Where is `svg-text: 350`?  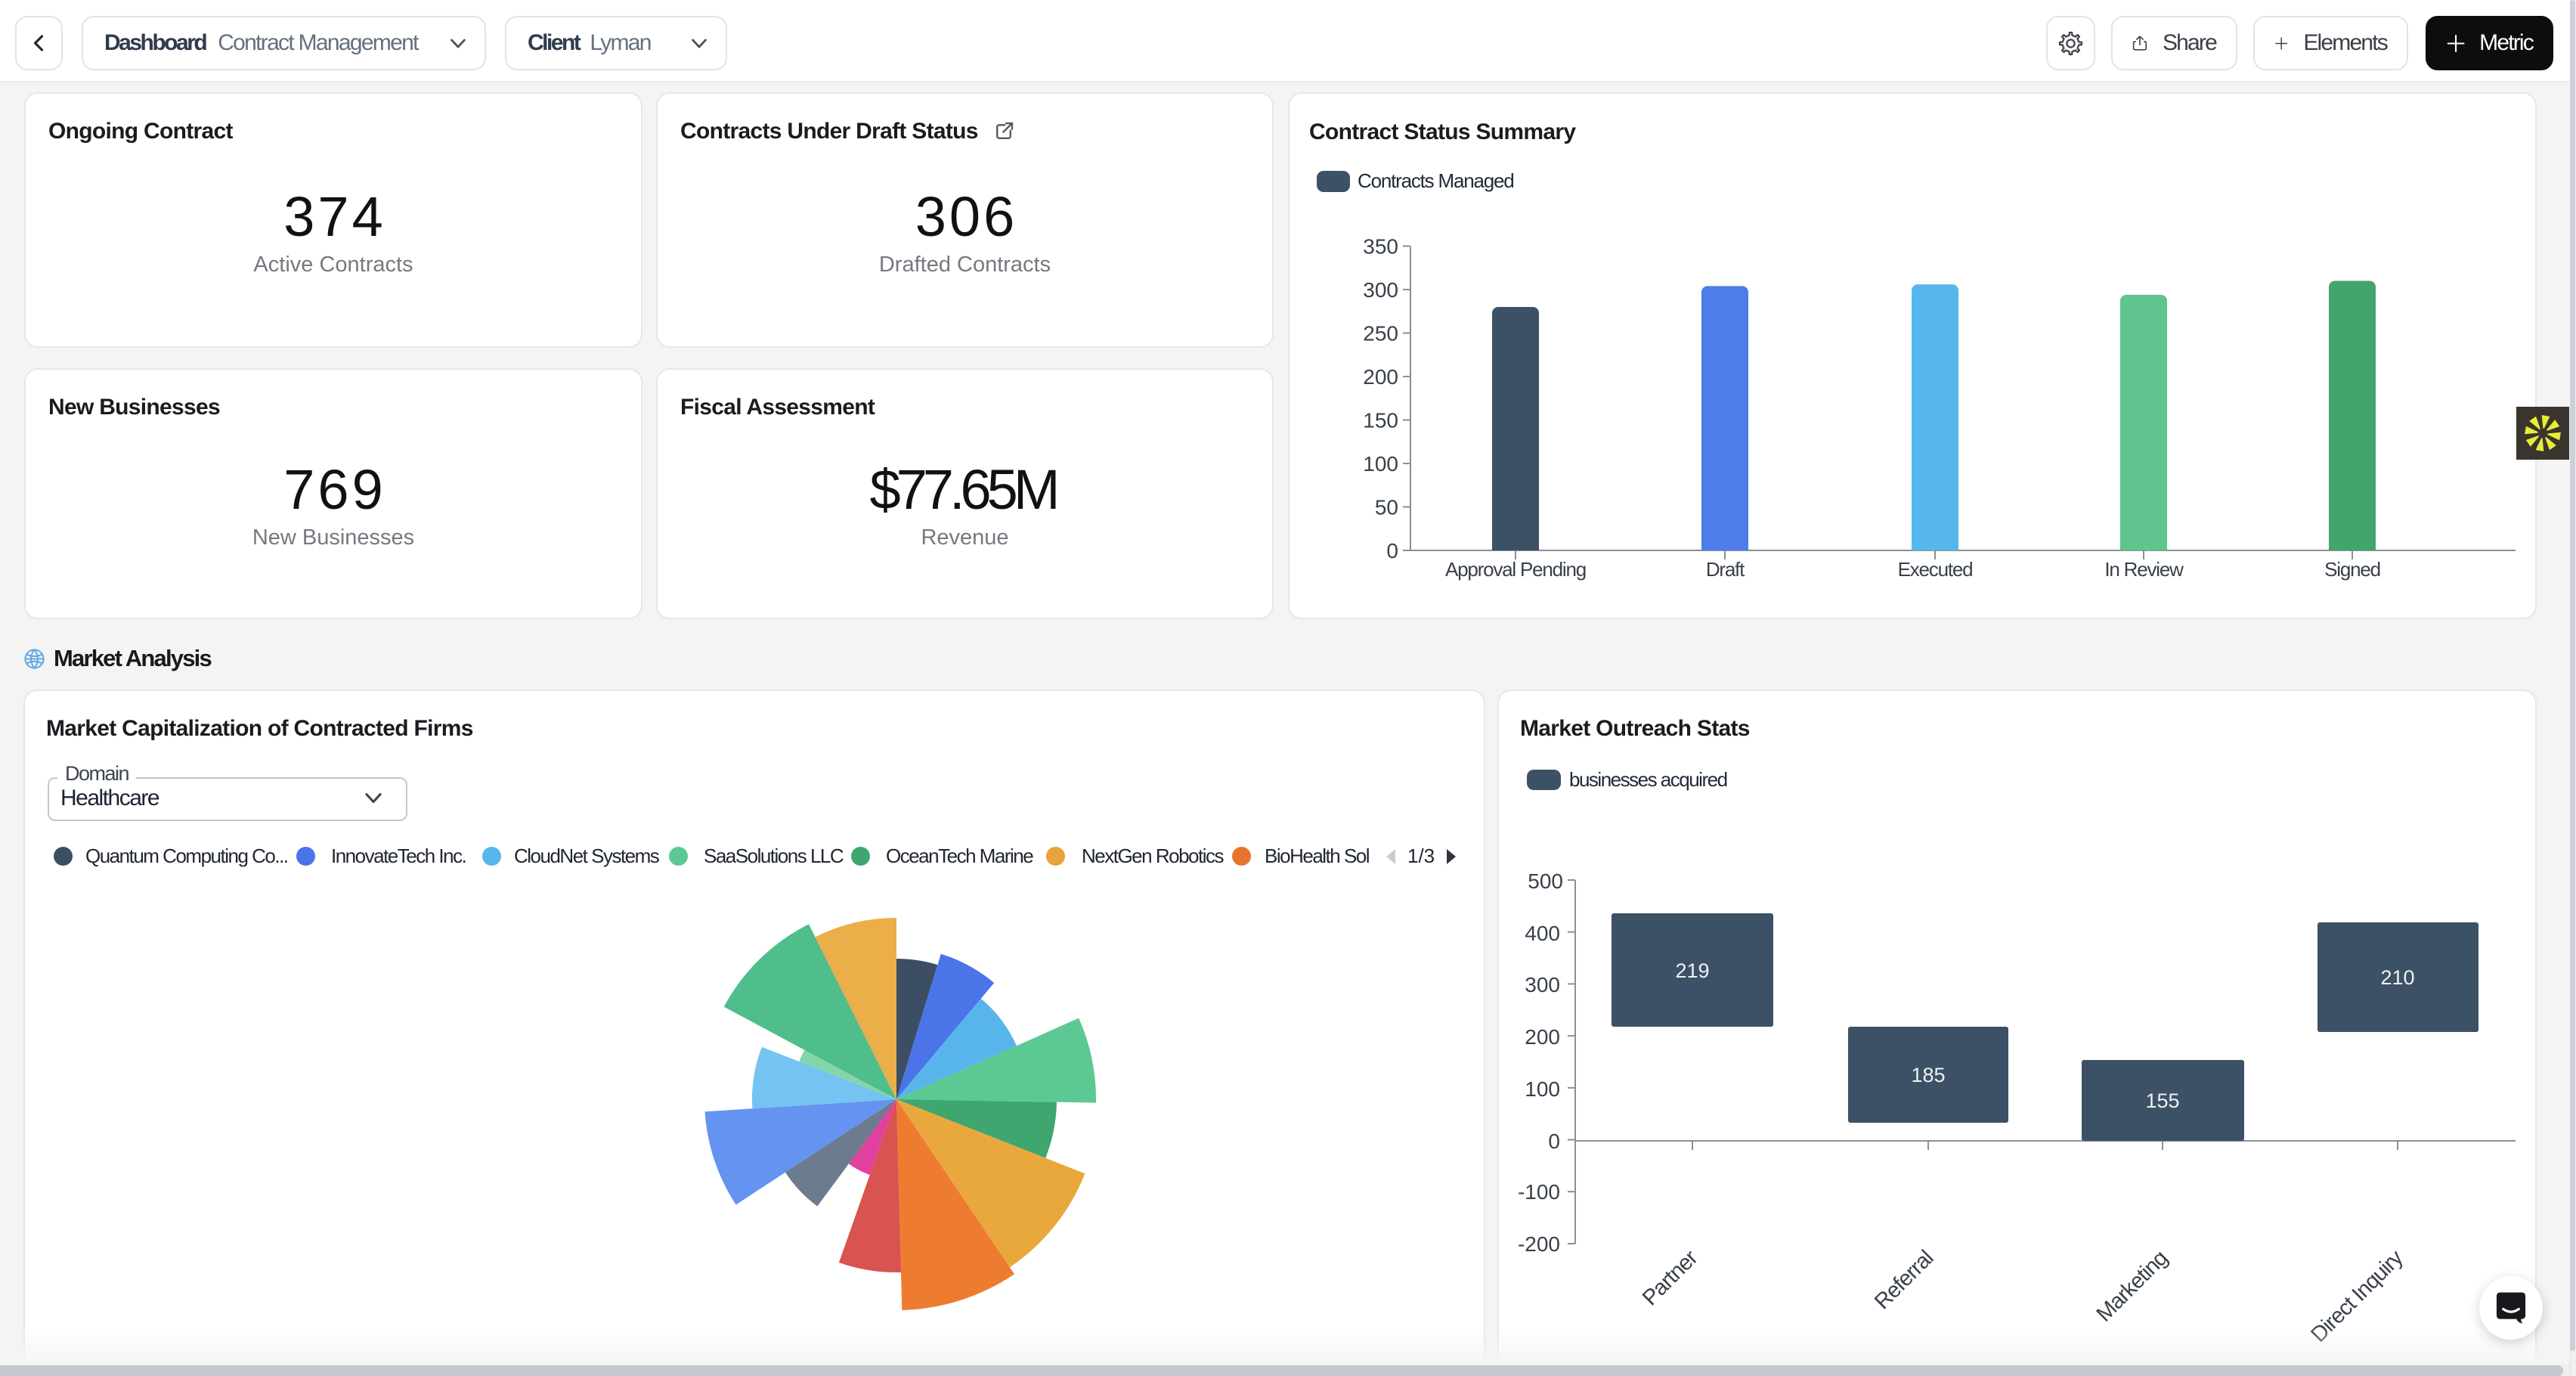 svg-text: 350 is located at coordinates (1380, 247).